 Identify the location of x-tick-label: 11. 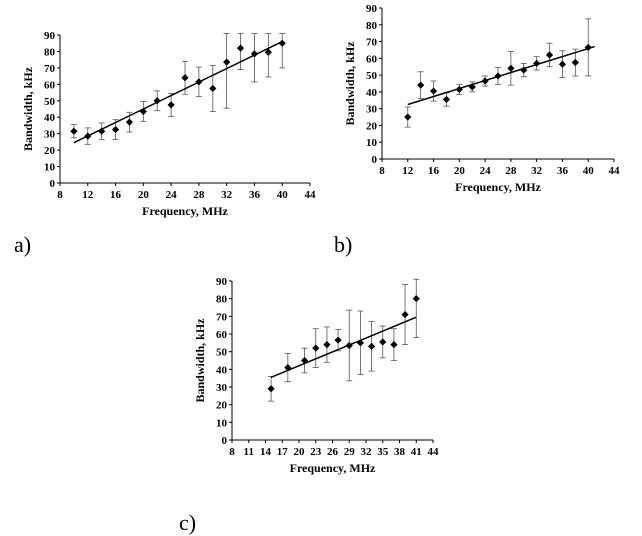
(249, 452).